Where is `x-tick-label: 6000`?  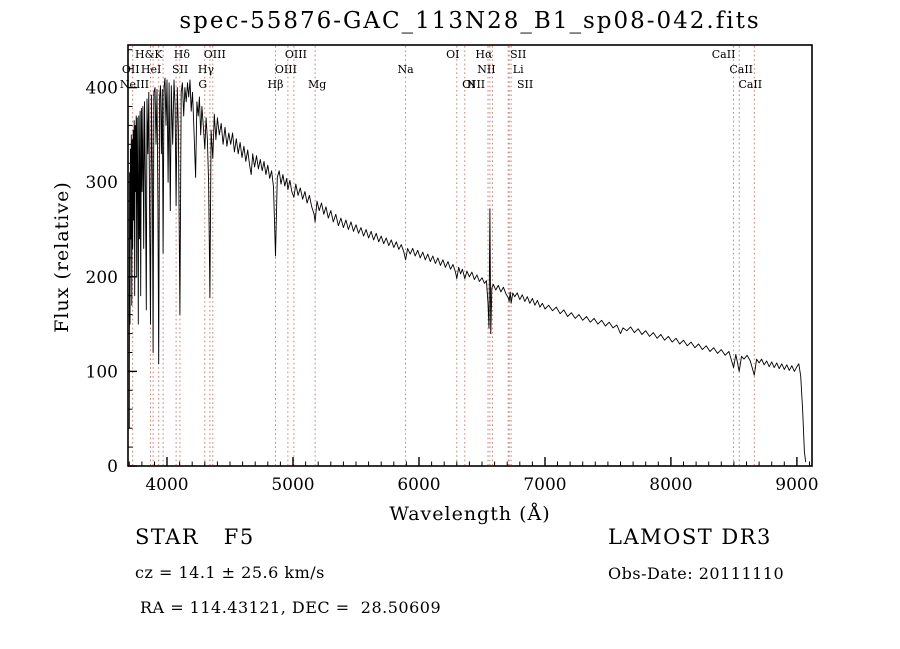
x-tick-label: 6000 is located at coordinates (418, 485).